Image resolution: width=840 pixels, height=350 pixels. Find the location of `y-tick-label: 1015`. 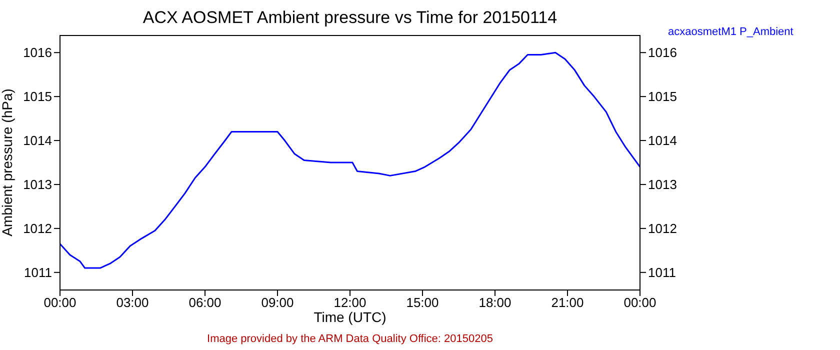

y-tick-label: 1015 is located at coordinates (37, 96).